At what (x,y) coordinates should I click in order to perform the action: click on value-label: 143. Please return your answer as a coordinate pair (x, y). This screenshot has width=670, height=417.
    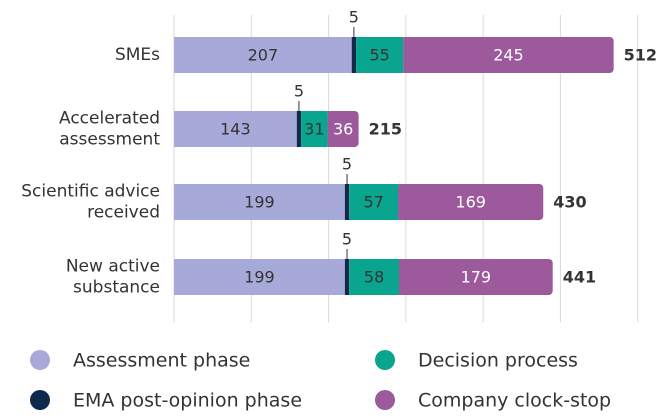
    Looking at the image, I should click on (235, 129).